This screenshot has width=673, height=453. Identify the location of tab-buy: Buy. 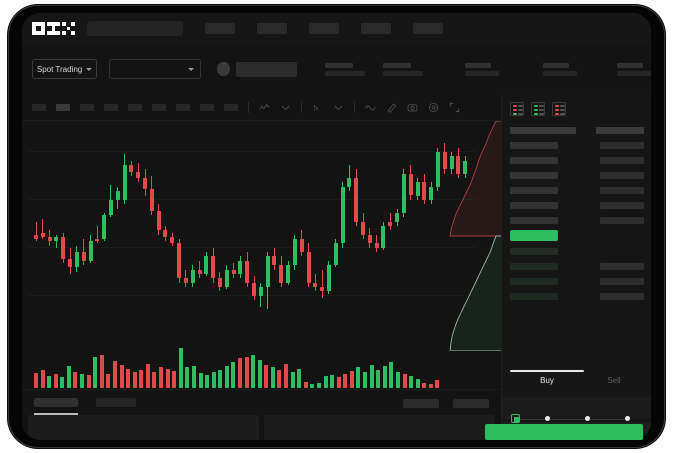
(547, 380).